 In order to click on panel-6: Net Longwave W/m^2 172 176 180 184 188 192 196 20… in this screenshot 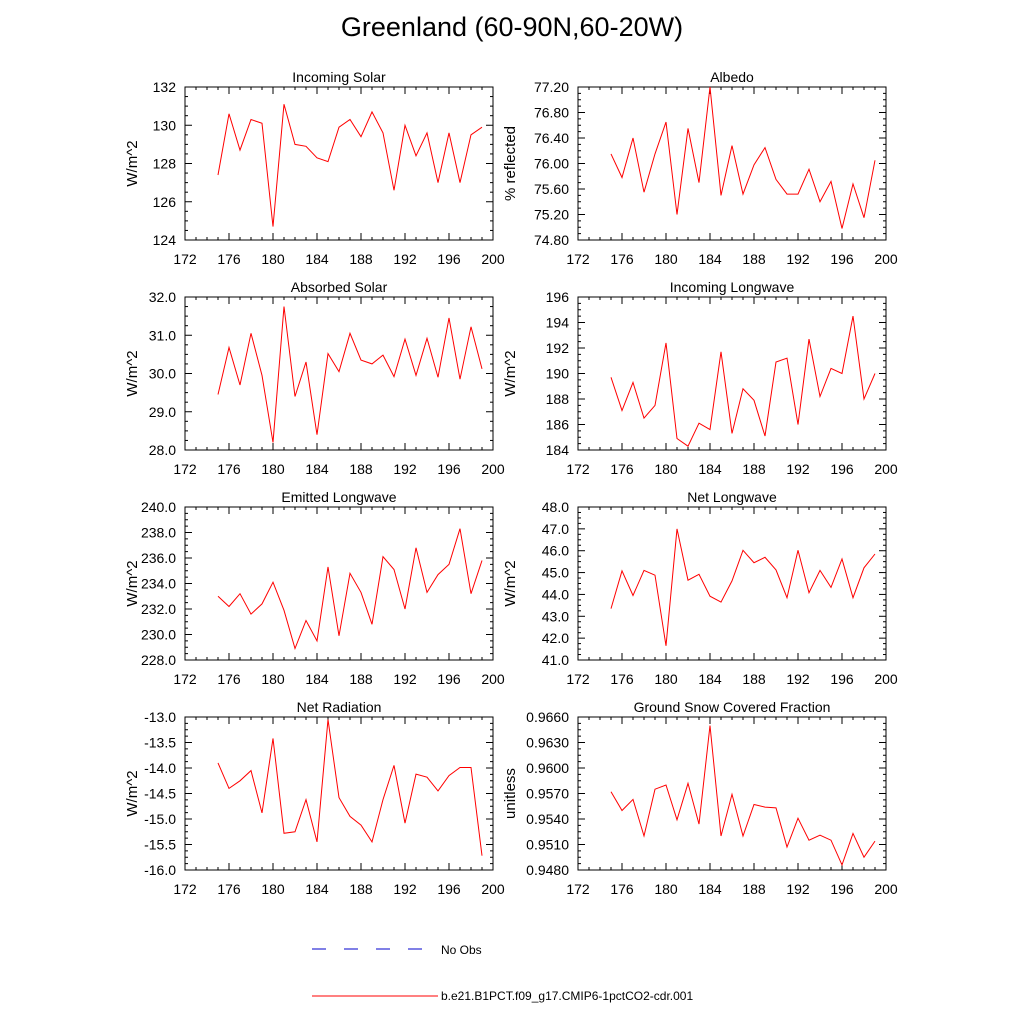, I will do `click(700, 588)`.